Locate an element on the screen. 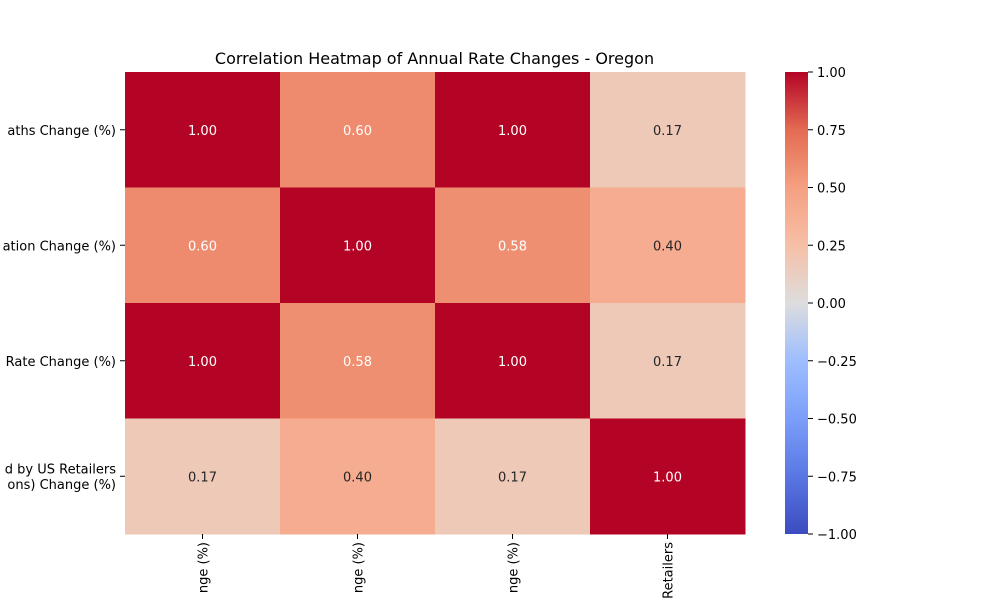 The image size is (1000, 600). y-tick-label: d by US Retailers is located at coordinates (60, 470).